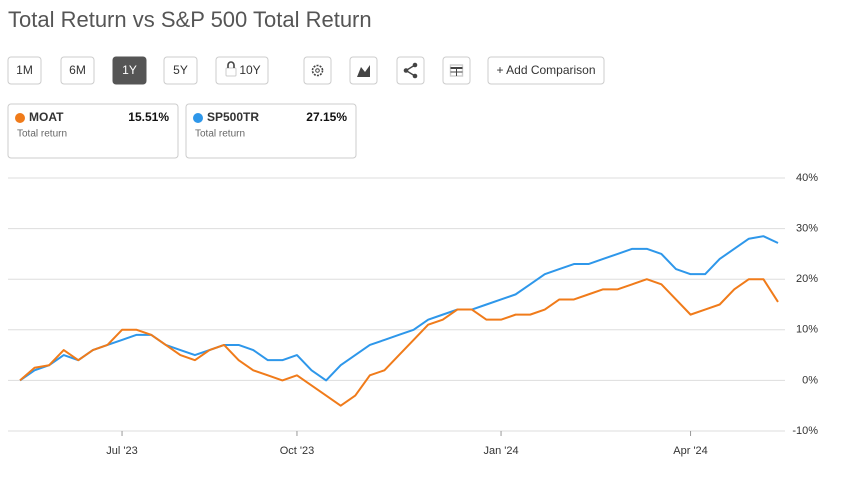  I want to click on period-button: 10Y, so click(242, 70).